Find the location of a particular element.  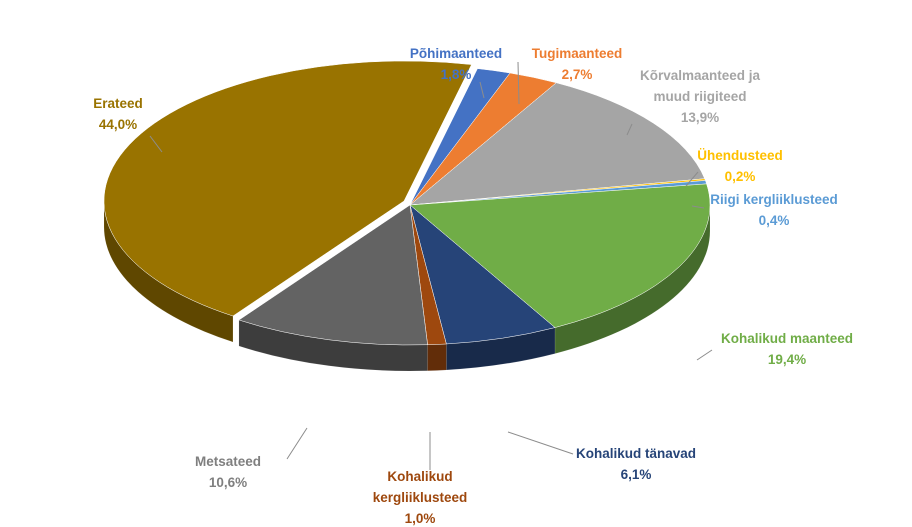

data-label: Kohalikud tänavad 6,1% is located at coordinates (636, 464).